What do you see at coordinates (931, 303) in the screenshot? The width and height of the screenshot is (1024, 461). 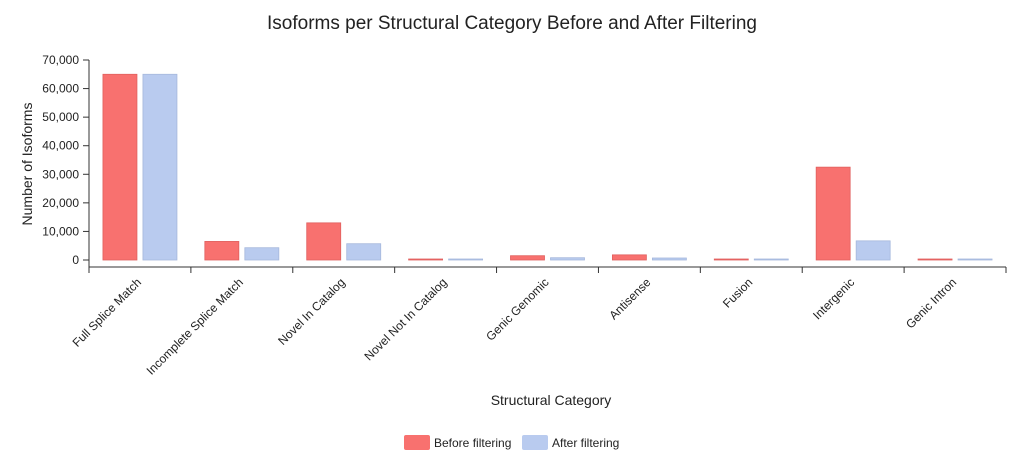 I see `x-tick-label: Genic Intron` at bounding box center [931, 303].